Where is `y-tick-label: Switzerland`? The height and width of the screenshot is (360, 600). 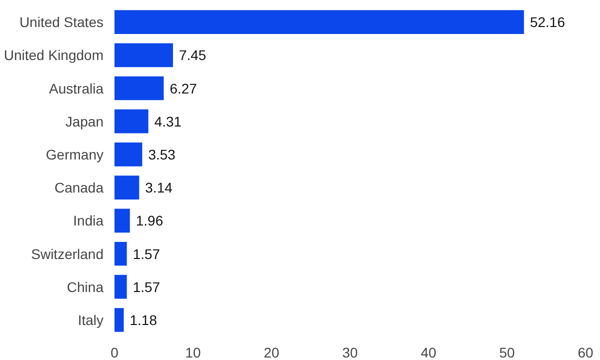 y-tick-label: Switzerland is located at coordinates (67, 254).